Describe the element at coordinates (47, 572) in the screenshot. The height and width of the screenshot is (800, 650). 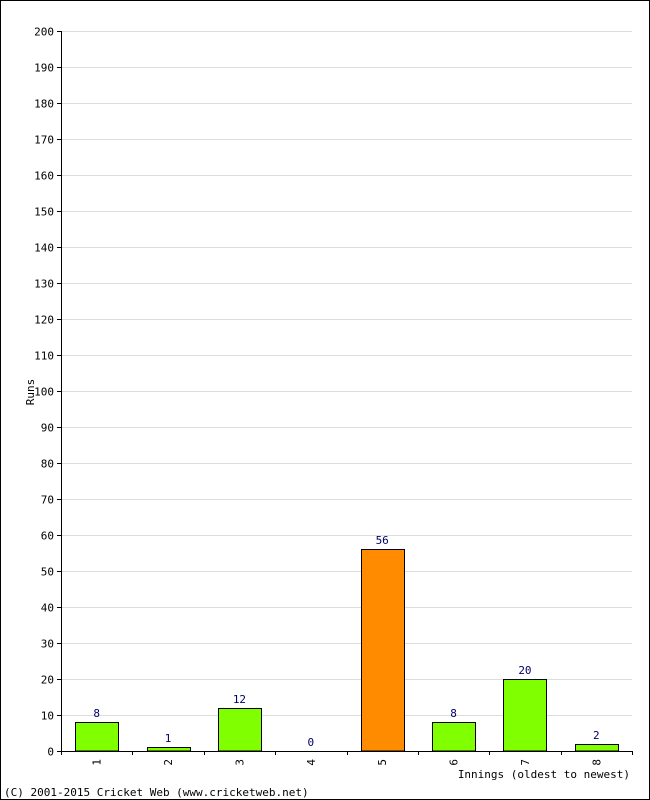
I see `y-tick-label: 50` at that location.